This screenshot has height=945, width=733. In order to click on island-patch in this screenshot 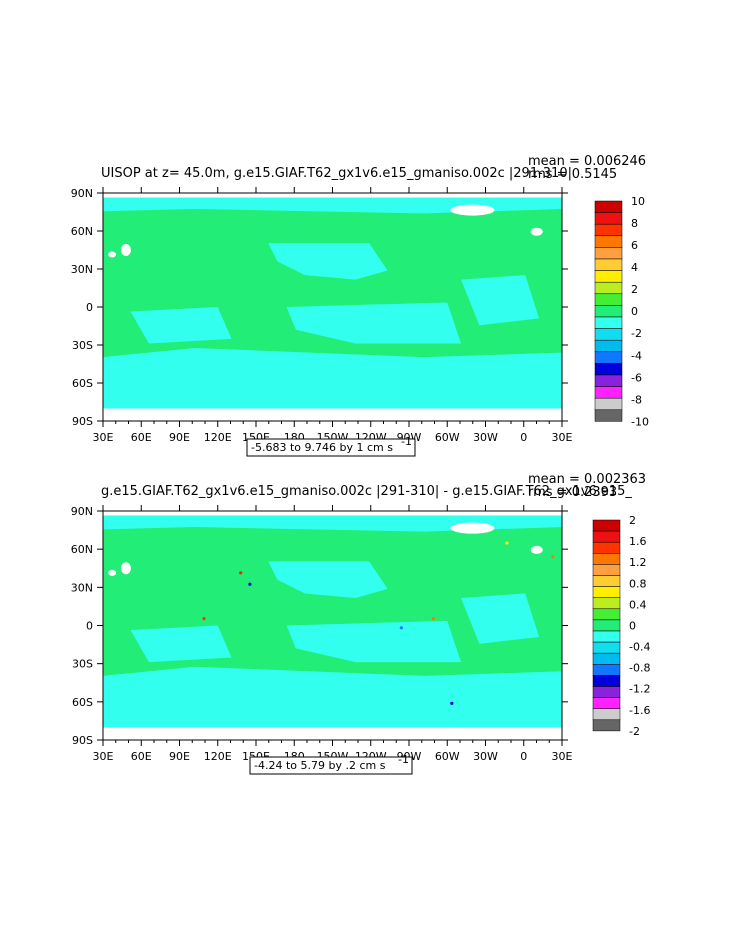, I will do `click(125, 568)`.